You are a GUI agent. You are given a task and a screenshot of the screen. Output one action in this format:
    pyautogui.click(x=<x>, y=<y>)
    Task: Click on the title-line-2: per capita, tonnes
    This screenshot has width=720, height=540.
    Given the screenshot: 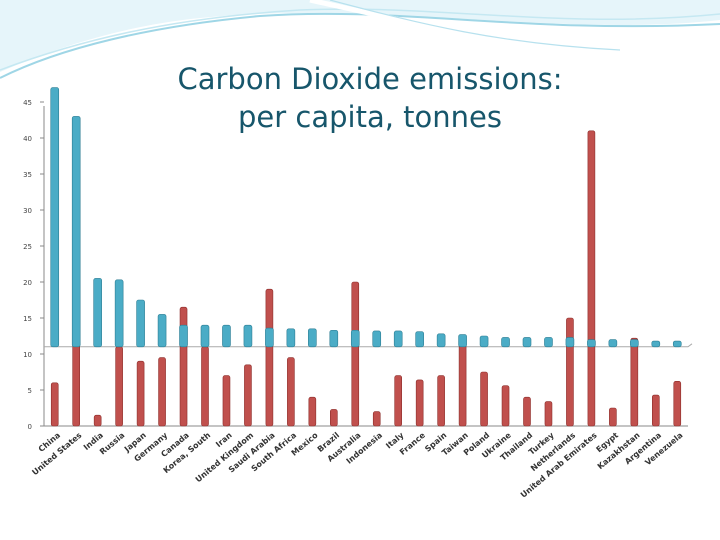 What is the action you would take?
    pyautogui.click(x=370, y=117)
    